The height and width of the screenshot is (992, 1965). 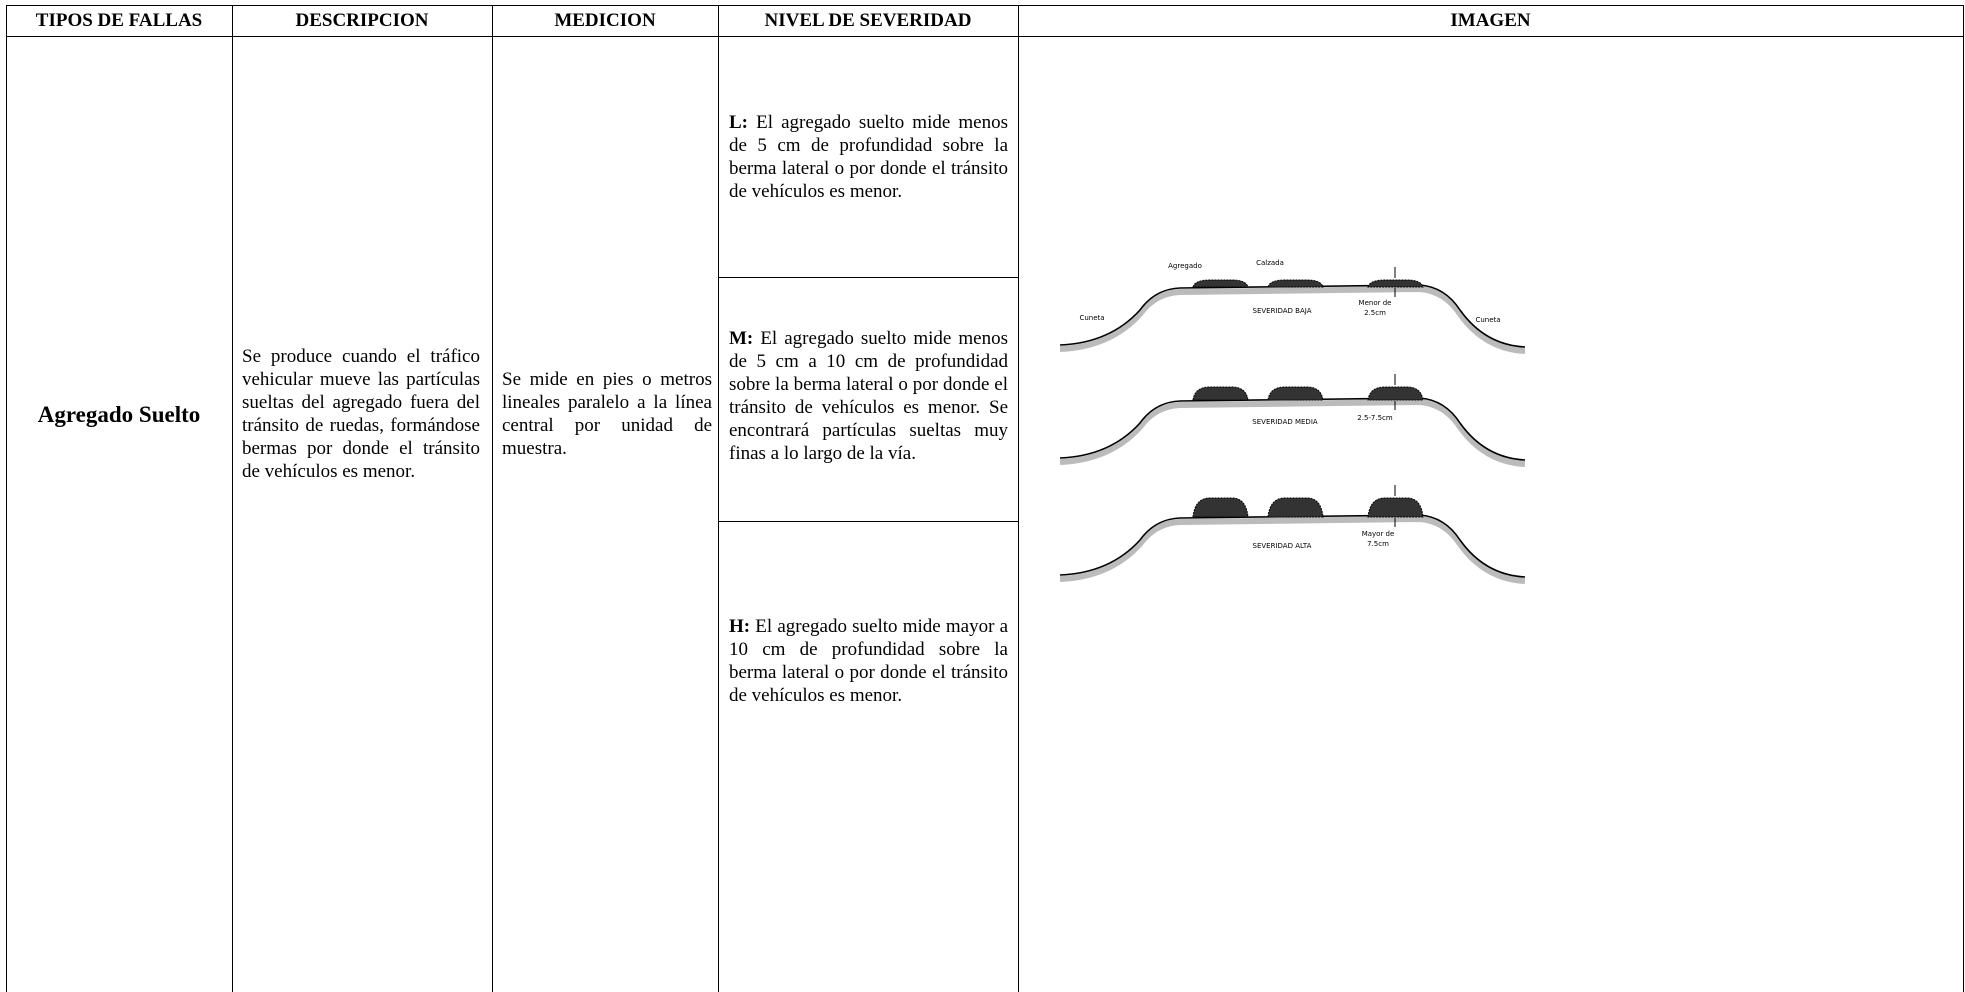 What do you see at coordinates (1375, 418) in the screenshot?
I see `diagram-label: 2.5-7.5cm` at bounding box center [1375, 418].